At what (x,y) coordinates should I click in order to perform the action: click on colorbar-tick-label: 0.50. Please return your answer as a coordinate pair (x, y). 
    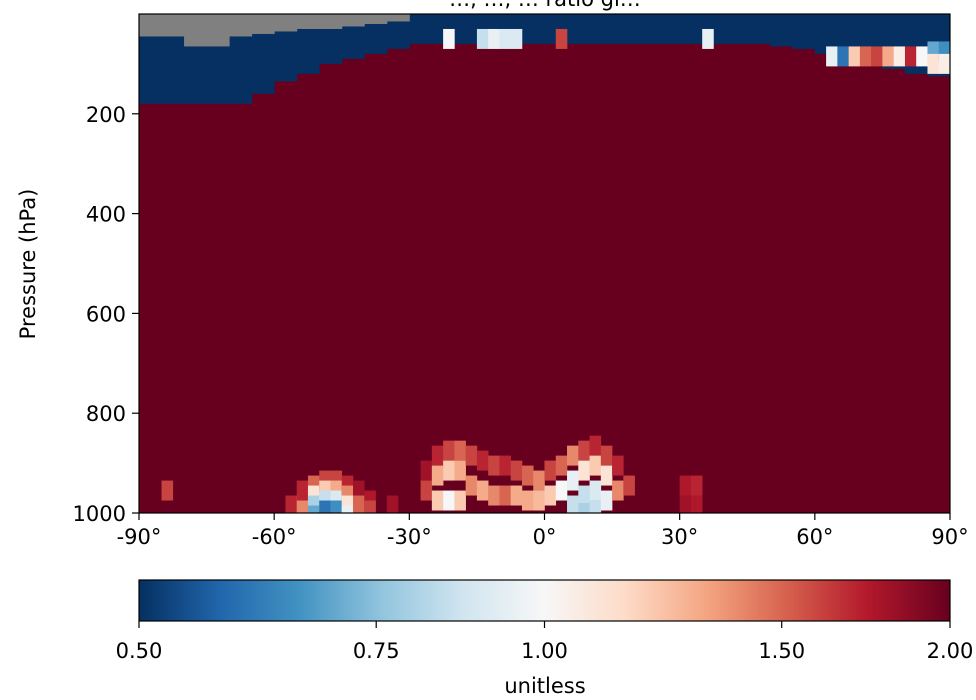
    Looking at the image, I should click on (139, 651).